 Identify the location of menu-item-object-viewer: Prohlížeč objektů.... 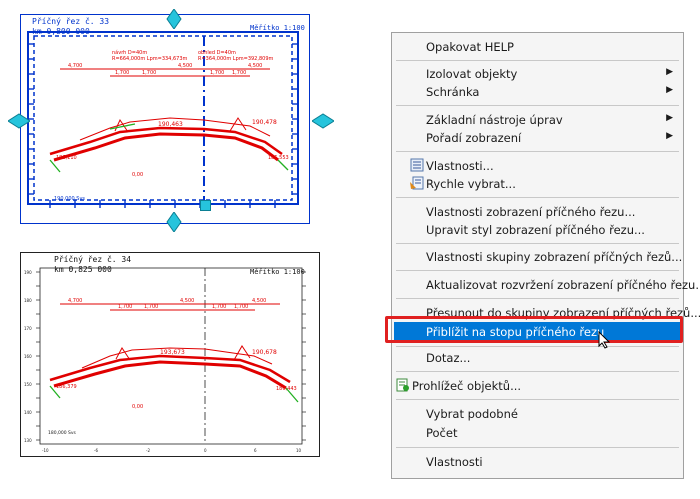
(537, 386).